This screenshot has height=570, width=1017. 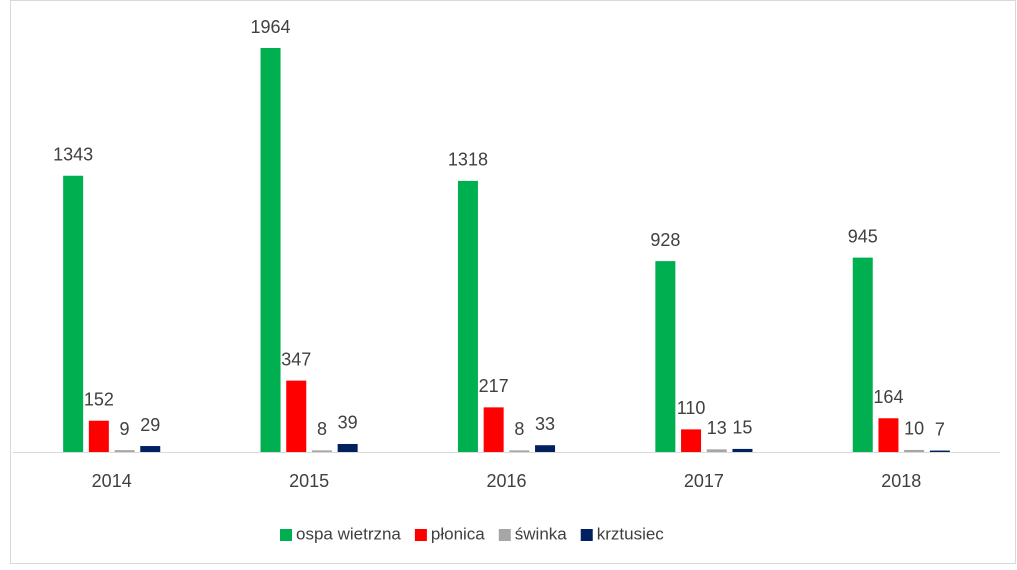 I want to click on value-label: 33, so click(x=545, y=424).